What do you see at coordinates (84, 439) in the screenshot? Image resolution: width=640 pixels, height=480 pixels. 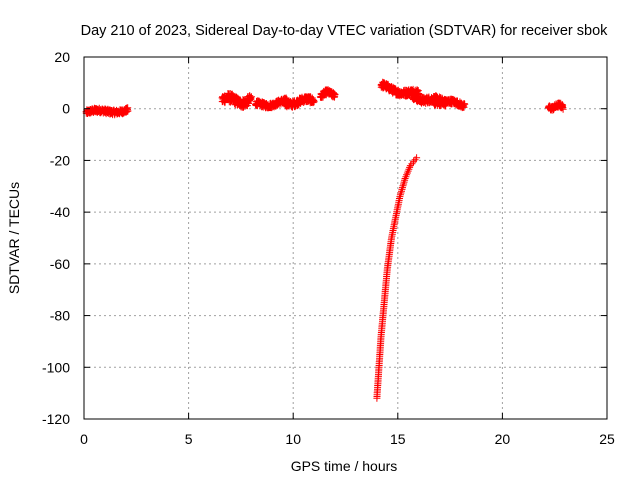 I see `x-tick-label: 0` at bounding box center [84, 439].